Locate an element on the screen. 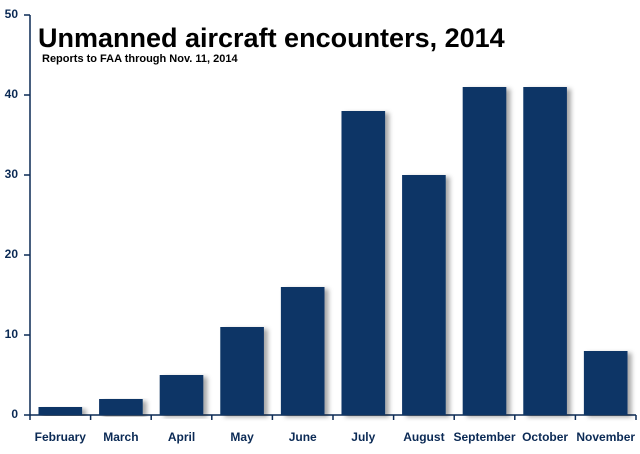 Image resolution: width=640 pixels, height=454 pixels. x-tick-label: April is located at coordinates (181, 437).